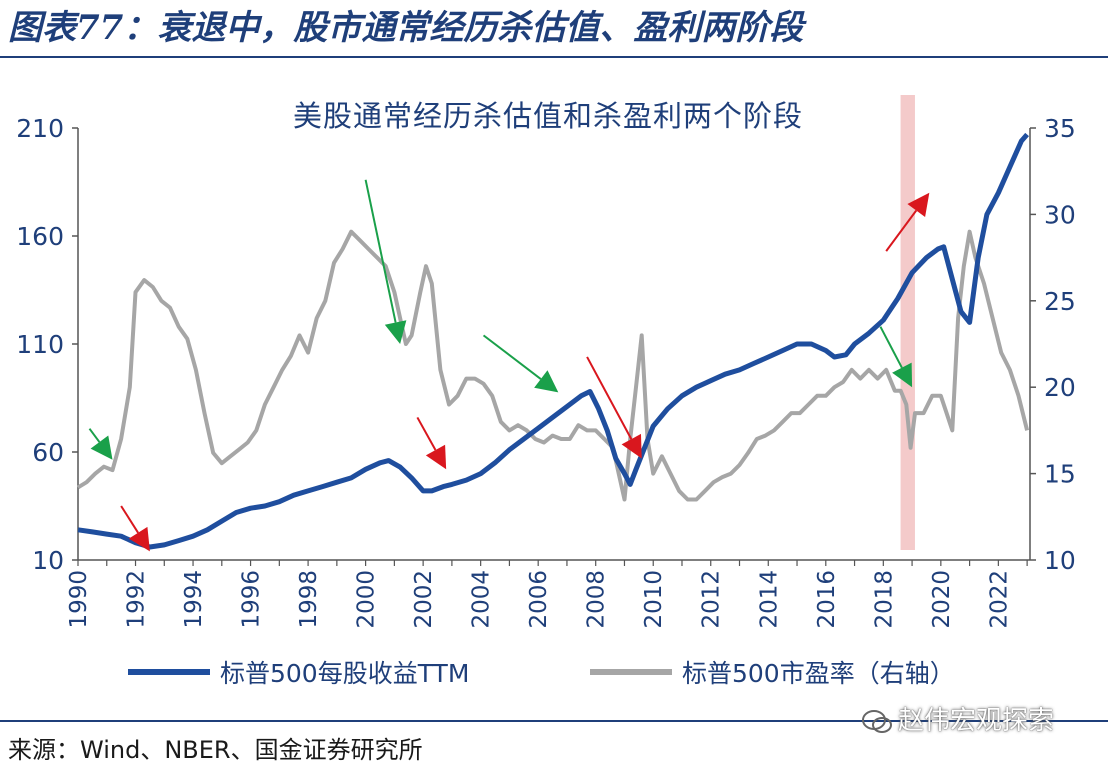  I want to click on left-axis-tick-label: 10, so click(48, 560).